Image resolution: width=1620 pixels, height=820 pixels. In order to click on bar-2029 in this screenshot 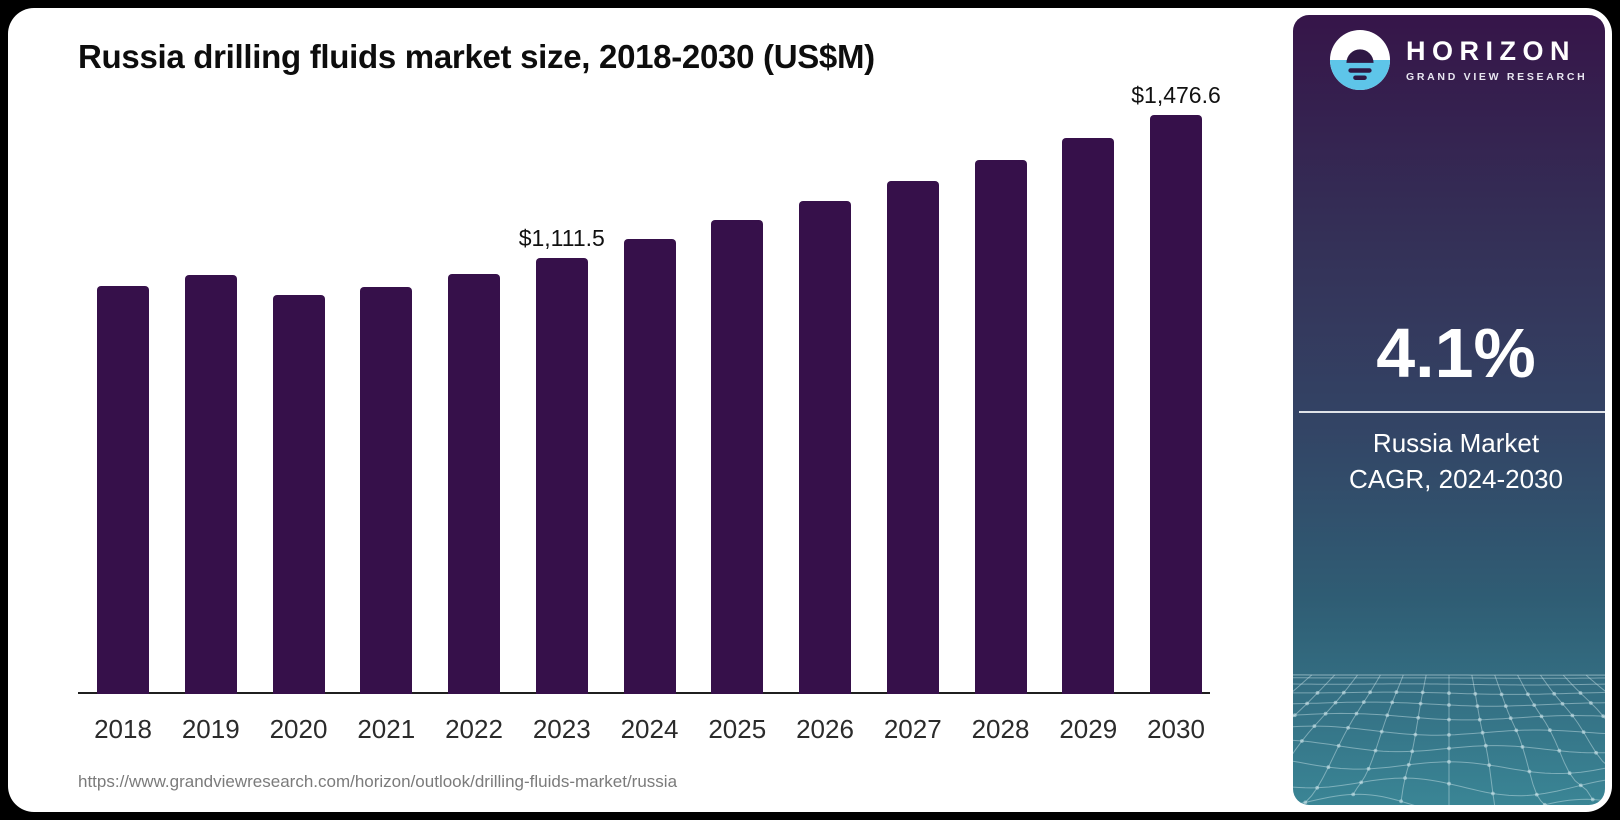, I will do `click(1088, 416)`.